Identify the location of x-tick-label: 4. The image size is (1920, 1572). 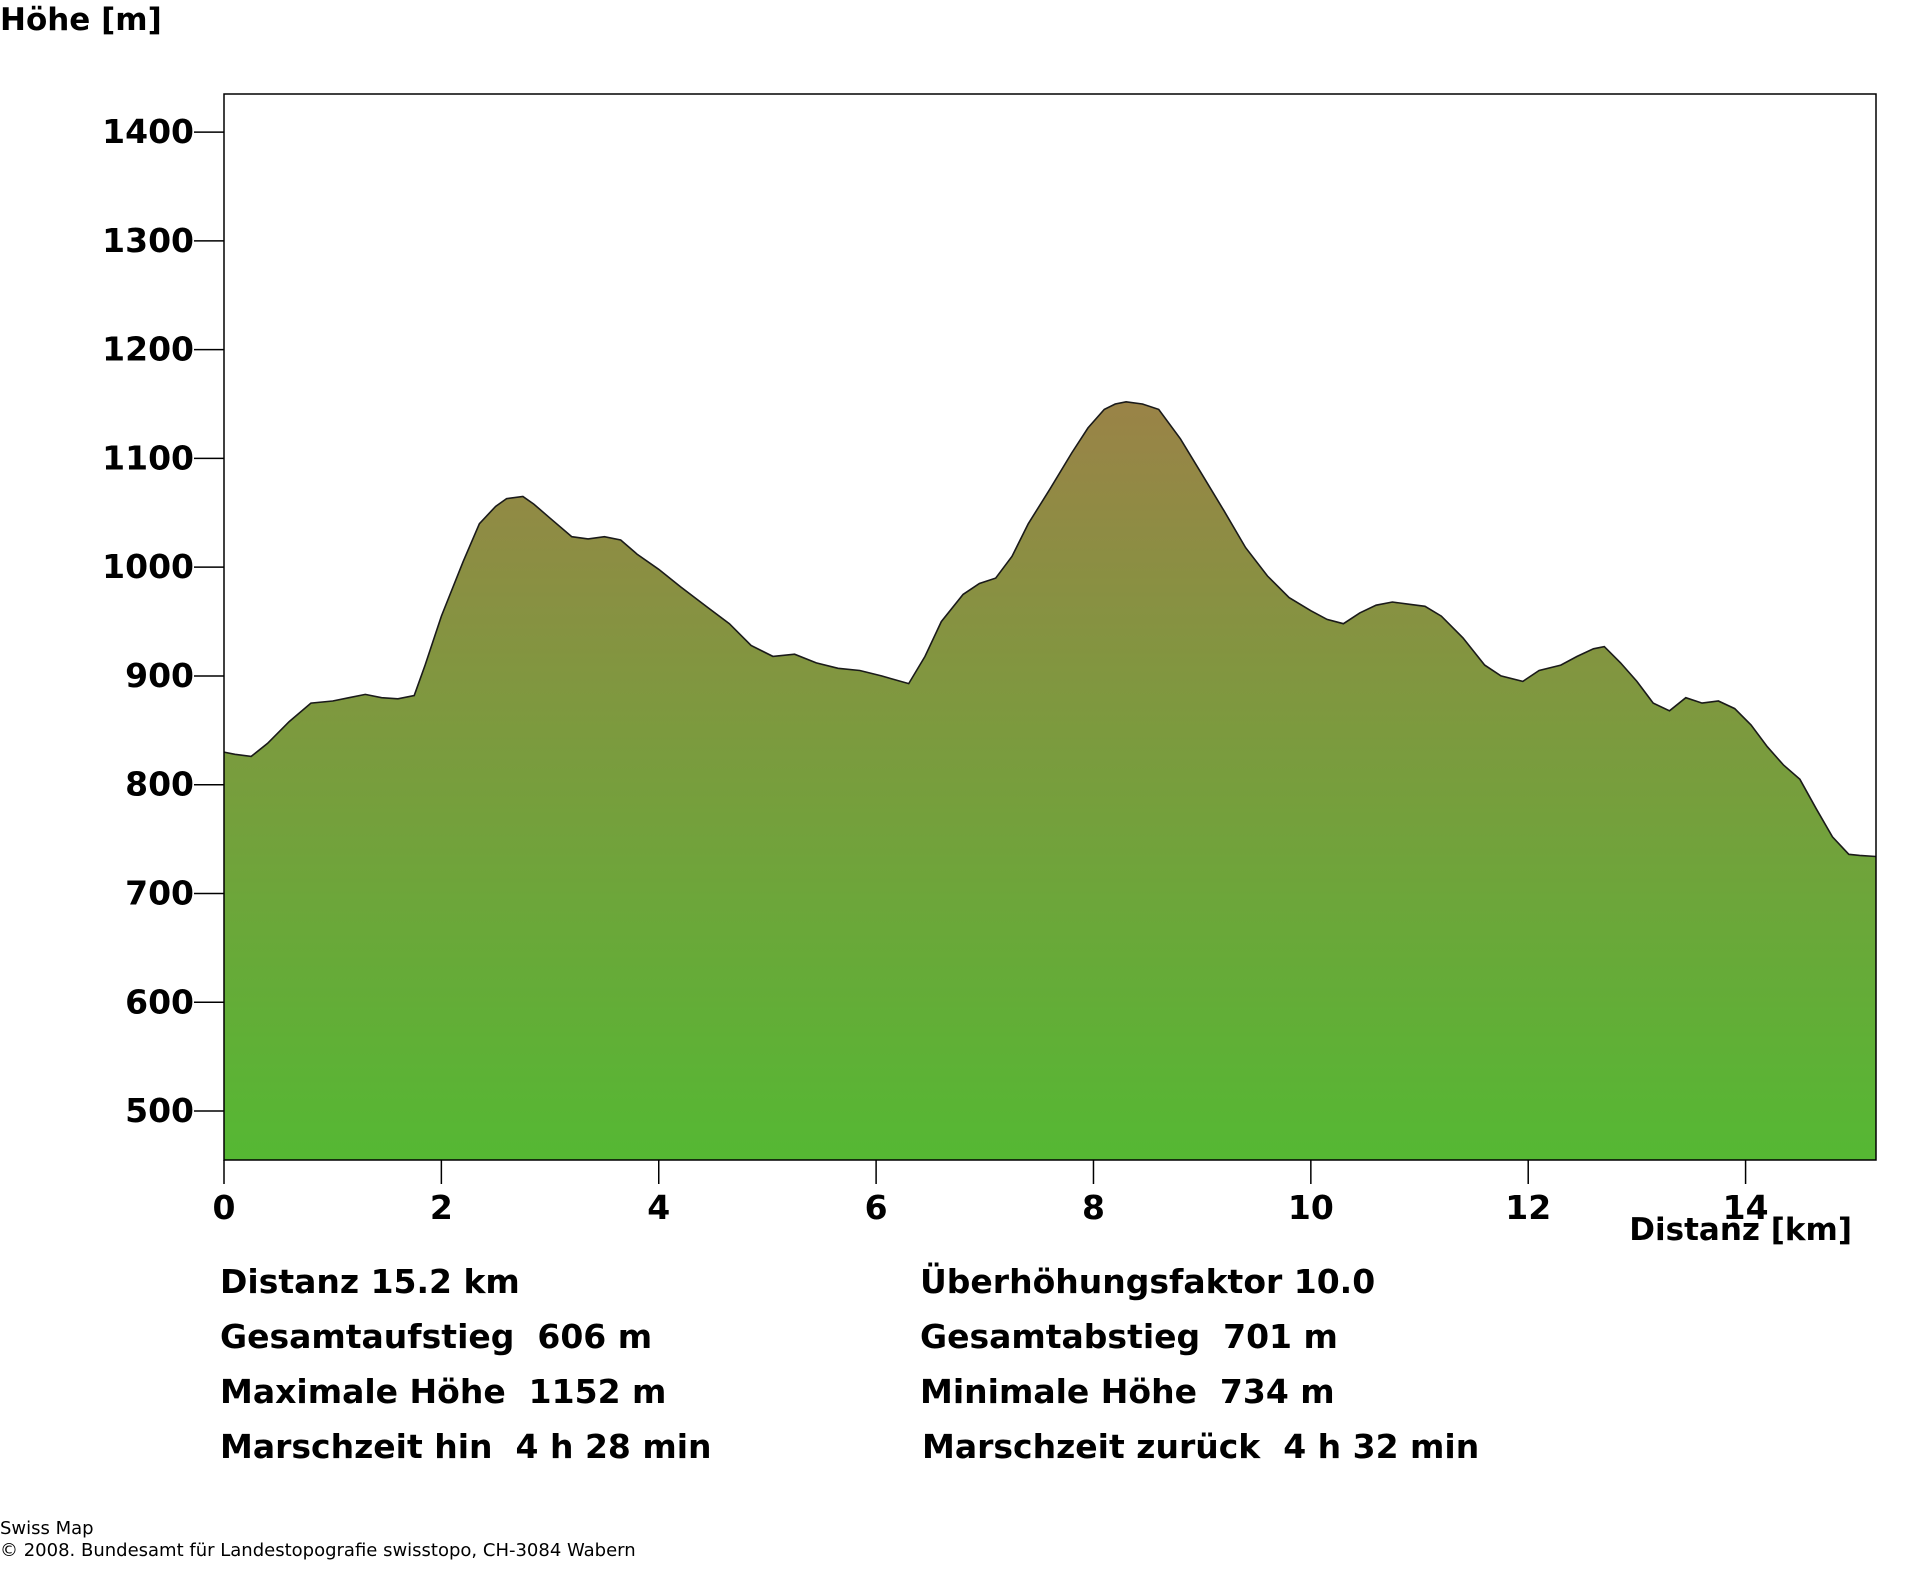
(658, 1207).